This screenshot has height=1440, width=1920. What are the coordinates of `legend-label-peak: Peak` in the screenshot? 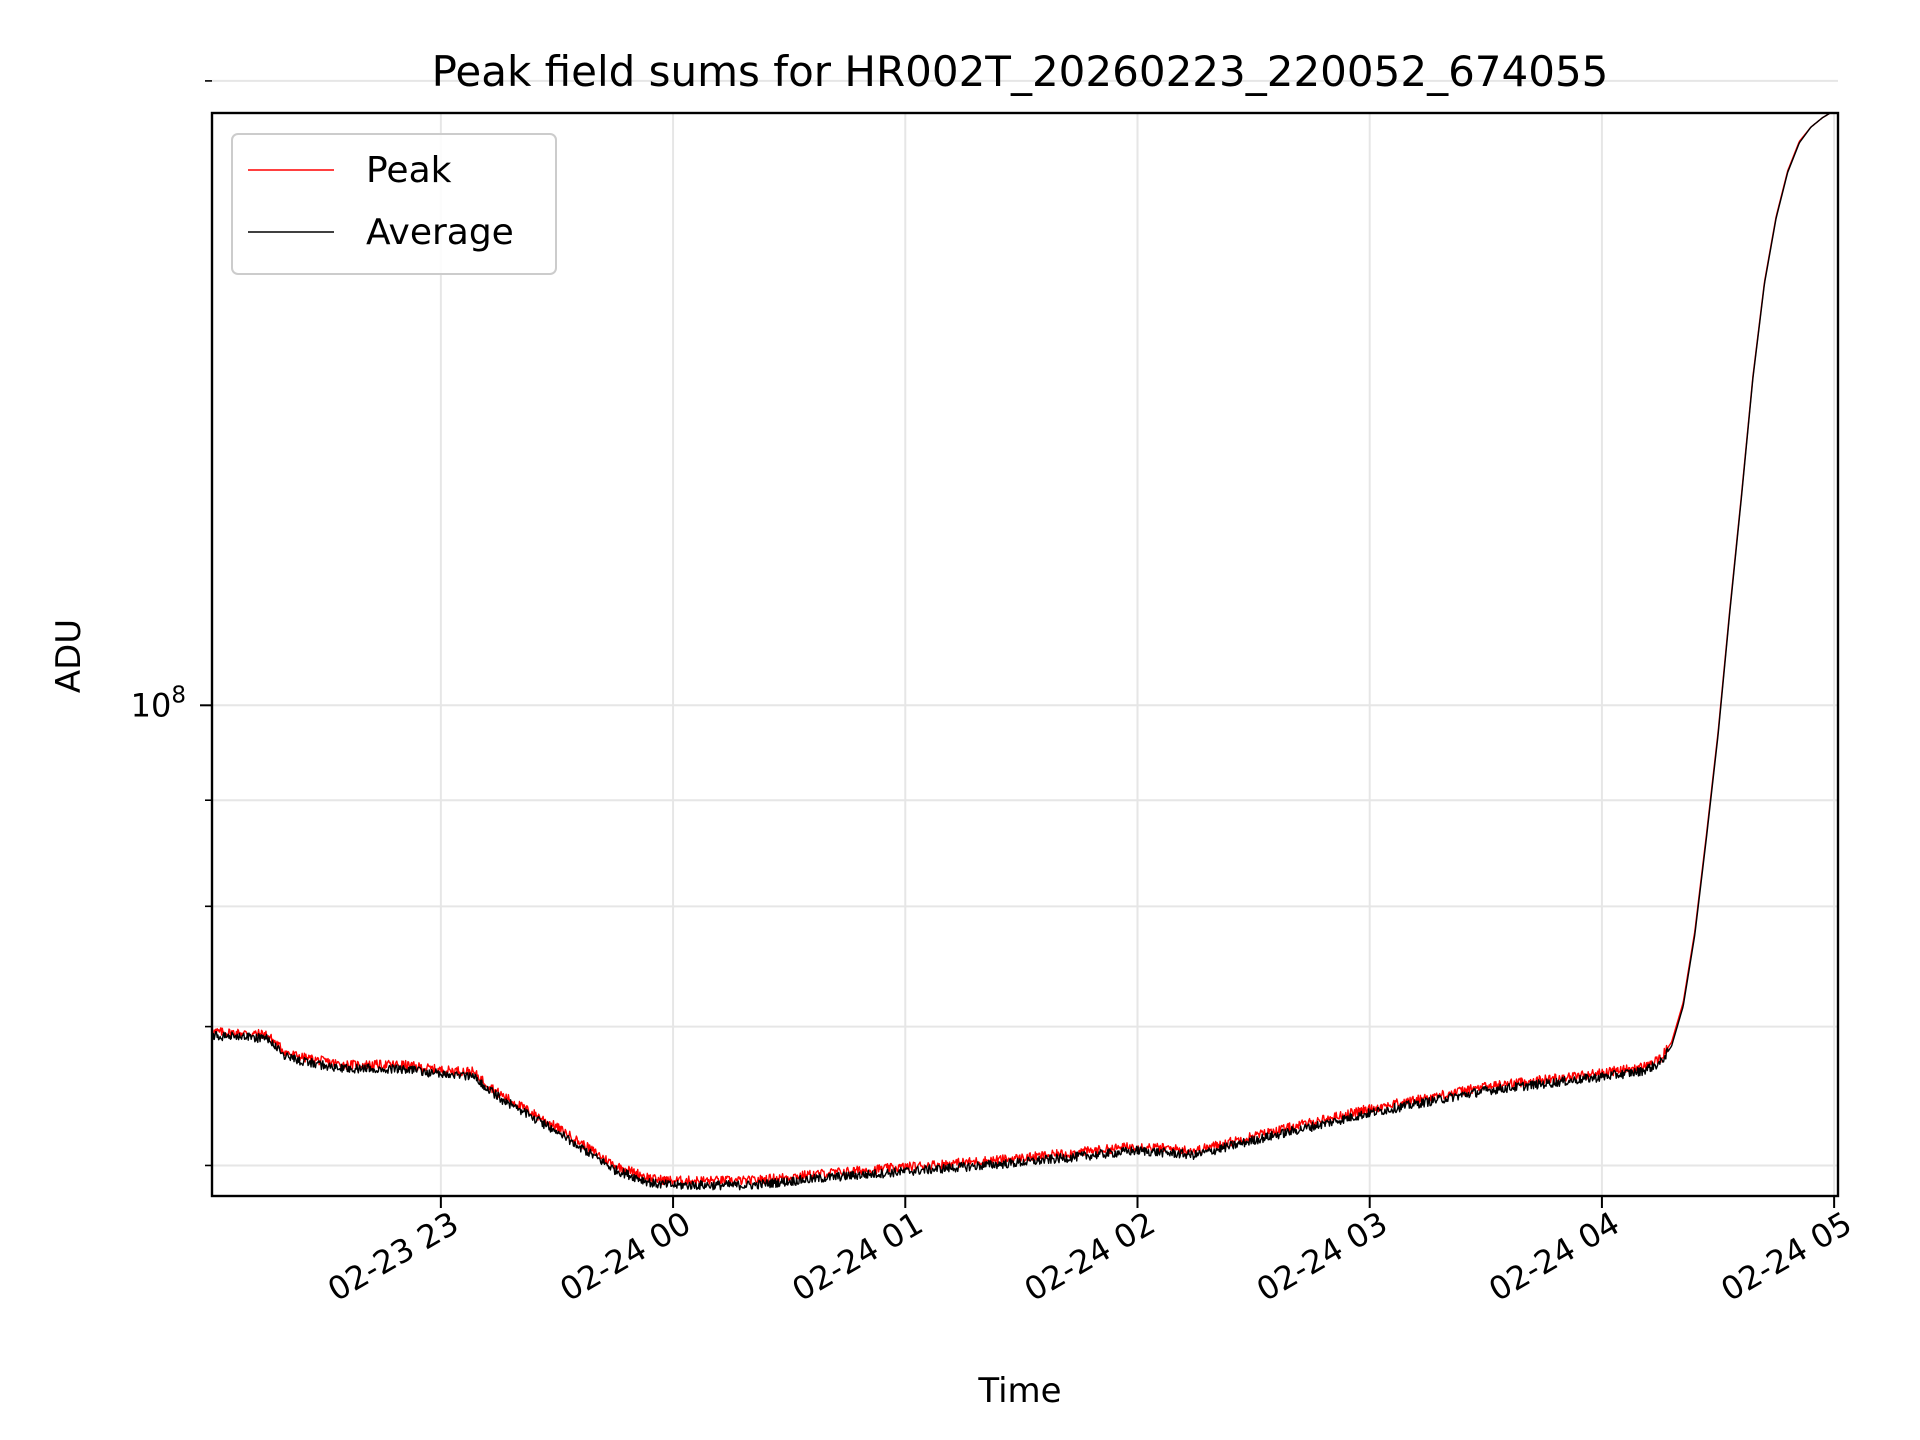 It's located at (409, 170).